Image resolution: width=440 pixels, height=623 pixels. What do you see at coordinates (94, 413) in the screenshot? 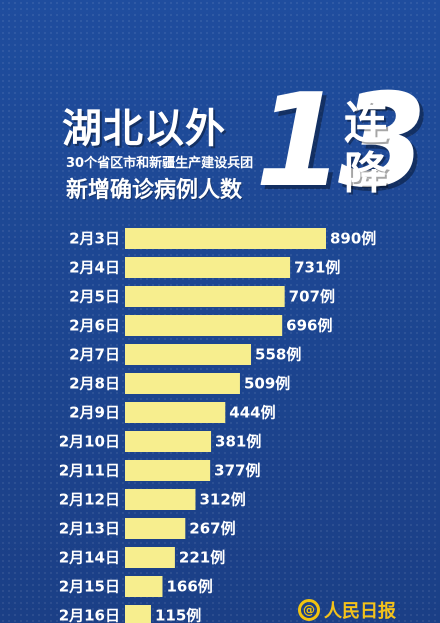
I see `category-label: 2月9日` at bounding box center [94, 413].